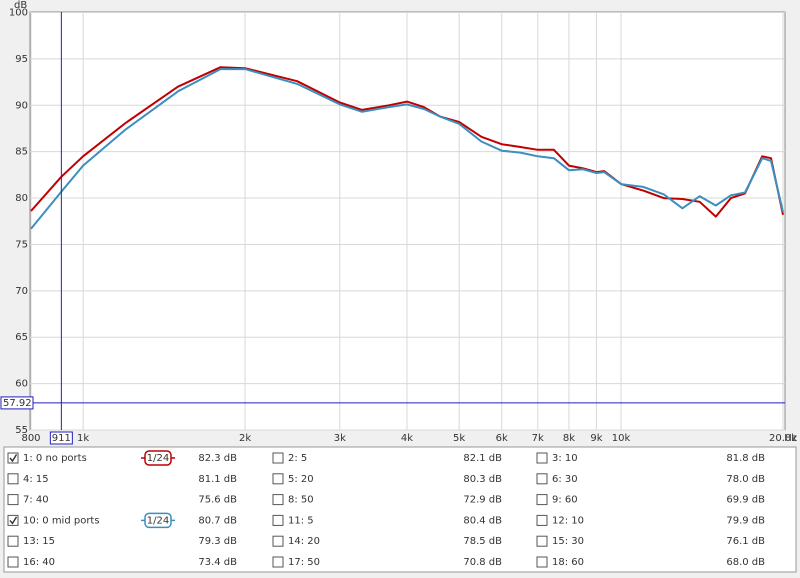 This screenshot has width=800, height=578. What do you see at coordinates (36, 500) in the screenshot?
I see `legend-label: 7: 40` at bounding box center [36, 500].